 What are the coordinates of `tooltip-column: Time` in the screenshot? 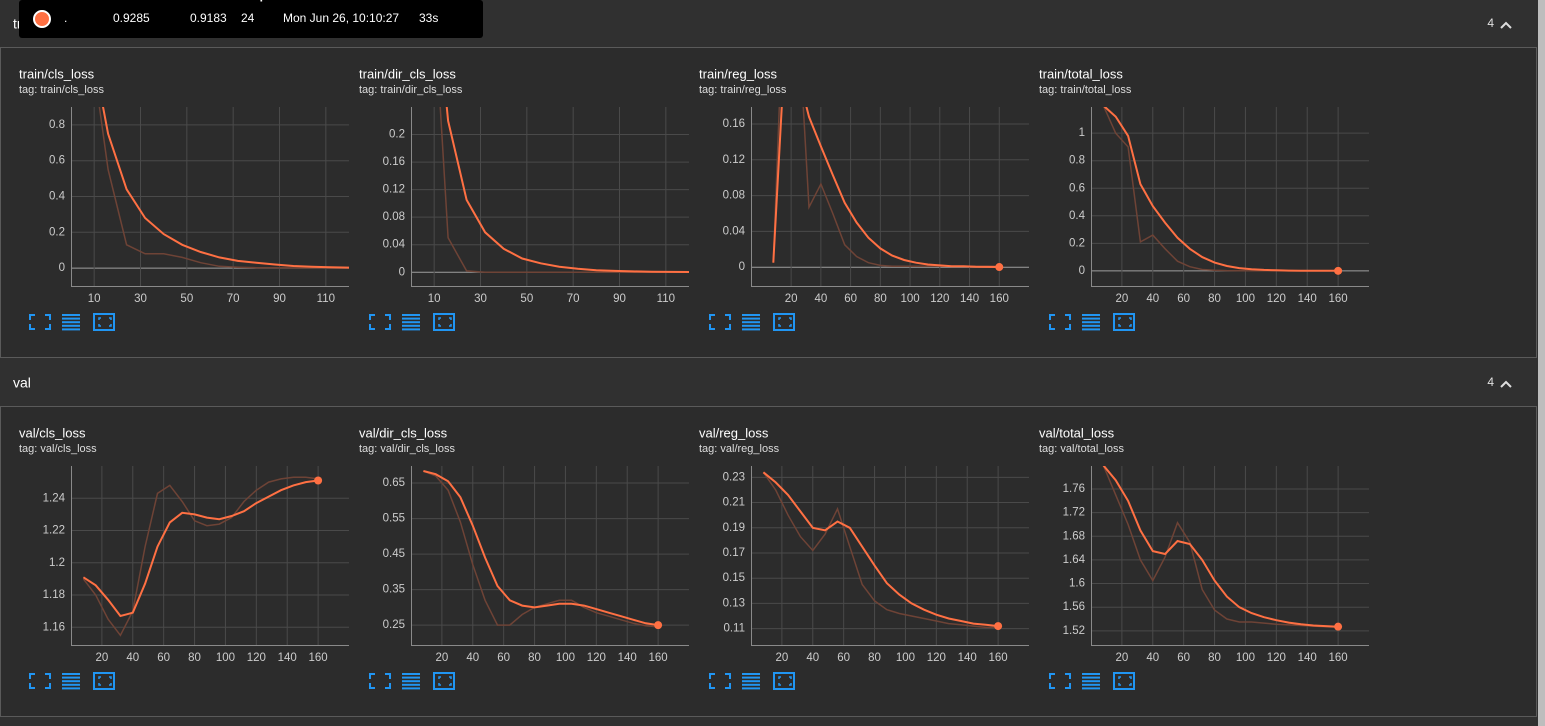 It's located at (297, 1).